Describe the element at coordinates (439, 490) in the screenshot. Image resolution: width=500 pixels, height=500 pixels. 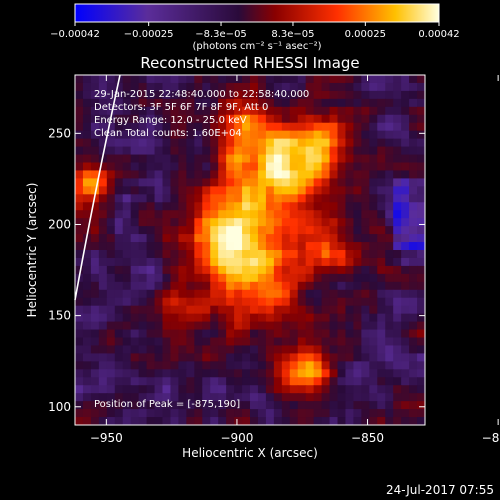
I see `timestamp: 24-Jul-2017 07:55` at that location.